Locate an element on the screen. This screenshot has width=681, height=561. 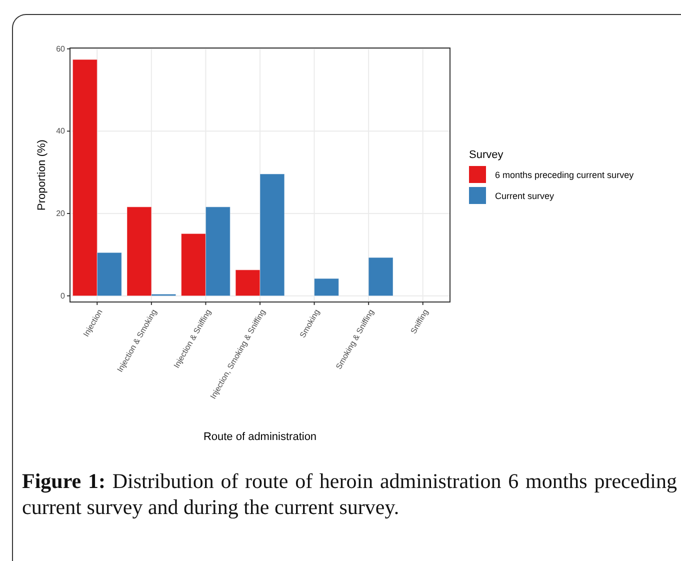
y-tick-label: 20 is located at coordinates (61, 213).